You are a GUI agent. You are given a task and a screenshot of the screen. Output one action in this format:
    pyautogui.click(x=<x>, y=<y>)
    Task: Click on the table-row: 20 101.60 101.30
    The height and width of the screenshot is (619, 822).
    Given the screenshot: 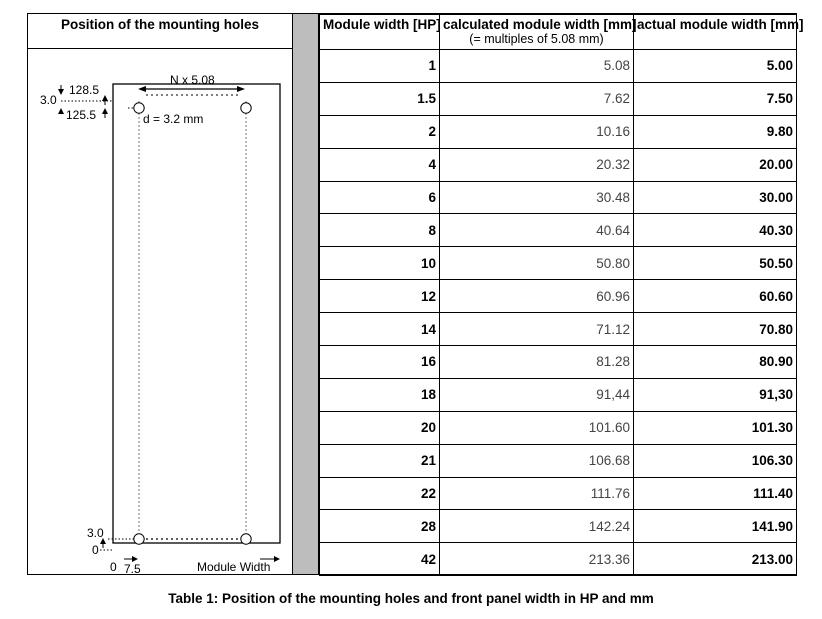 What is the action you would take?
    pyautogui.click(x=558, y=427)
    